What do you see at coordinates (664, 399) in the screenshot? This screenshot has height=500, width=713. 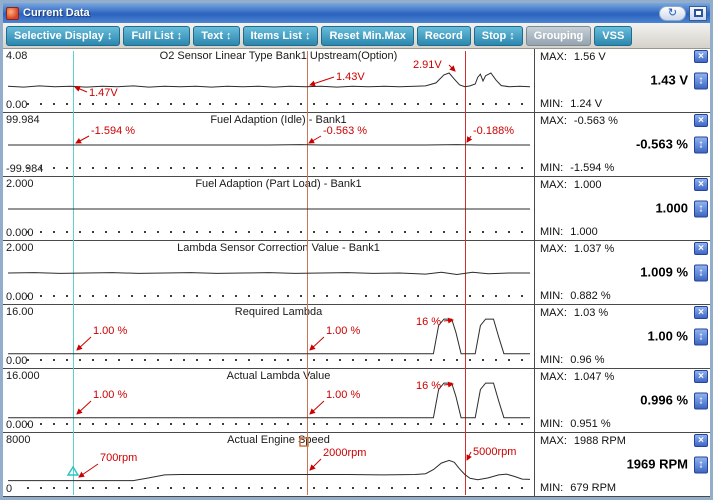 I see `current-value: 0.996 %` at bounding box center [664, 399].